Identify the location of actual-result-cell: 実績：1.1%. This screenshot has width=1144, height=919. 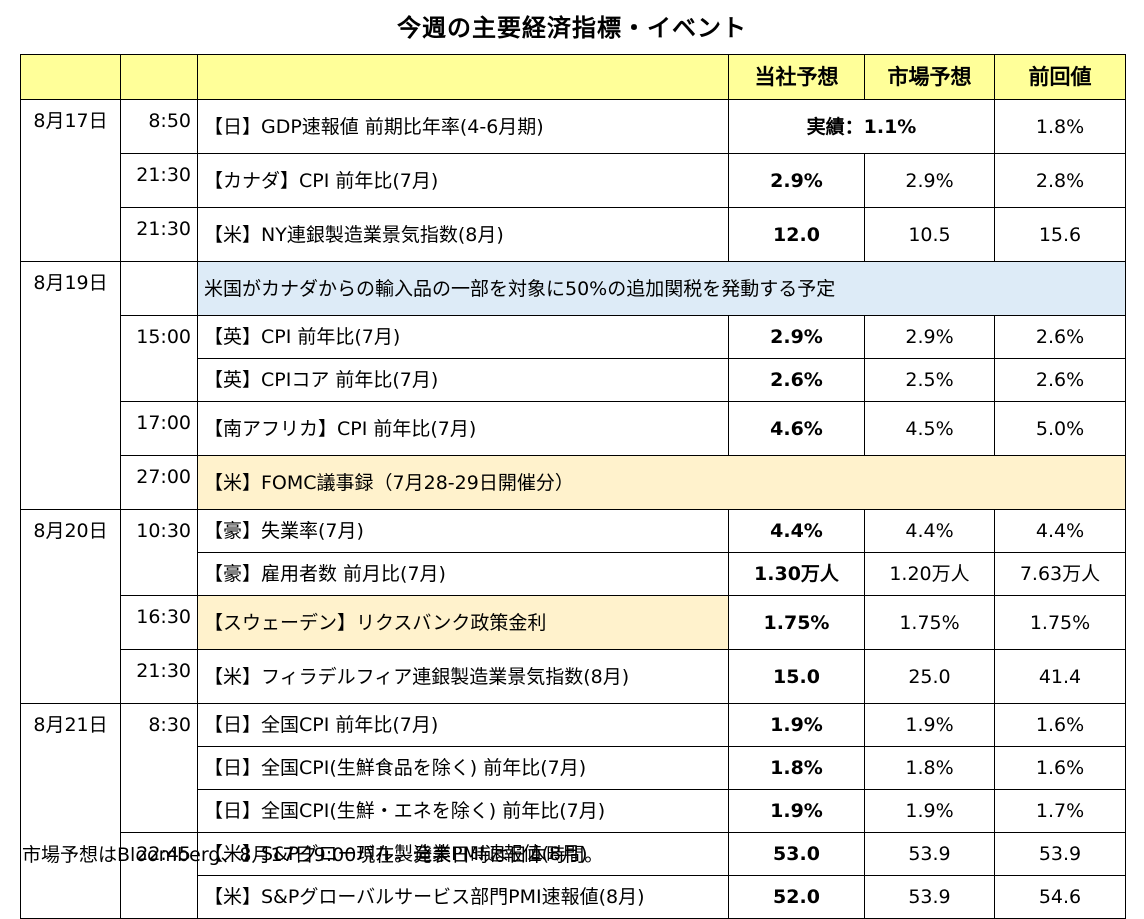
(861, 126).